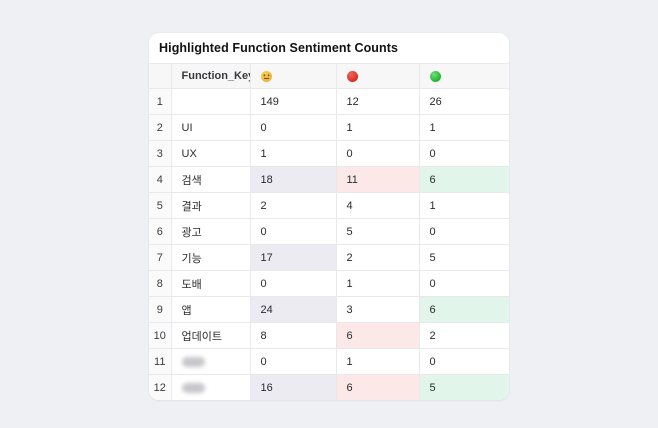  What do you see at coordinates (211, 101) in the screenshot?
I see `keyword-cell` at bounding box center [211, 101].